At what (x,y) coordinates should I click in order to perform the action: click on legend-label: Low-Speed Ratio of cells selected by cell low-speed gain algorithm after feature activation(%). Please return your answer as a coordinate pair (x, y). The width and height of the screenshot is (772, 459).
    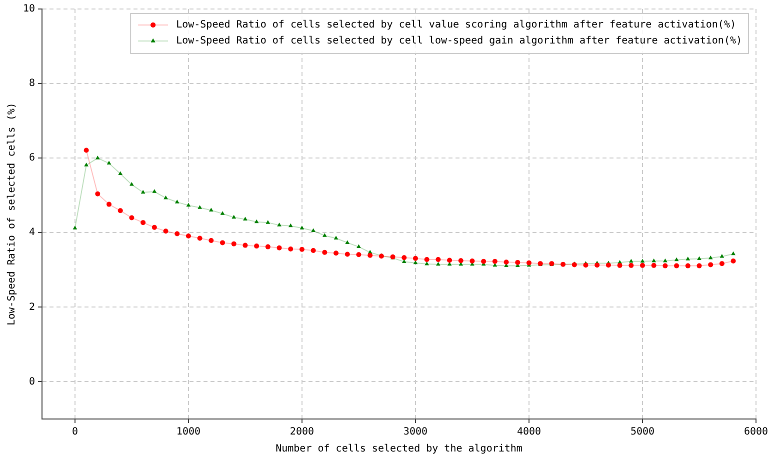
    Looking at the image, I should click on (459, 41).